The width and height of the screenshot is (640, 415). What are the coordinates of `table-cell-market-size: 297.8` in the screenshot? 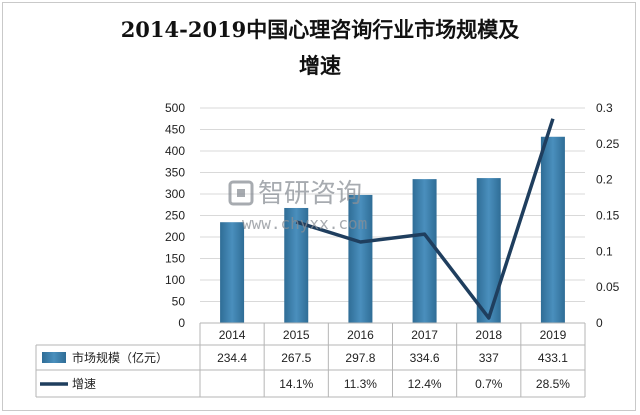 It's located at (360, 358).